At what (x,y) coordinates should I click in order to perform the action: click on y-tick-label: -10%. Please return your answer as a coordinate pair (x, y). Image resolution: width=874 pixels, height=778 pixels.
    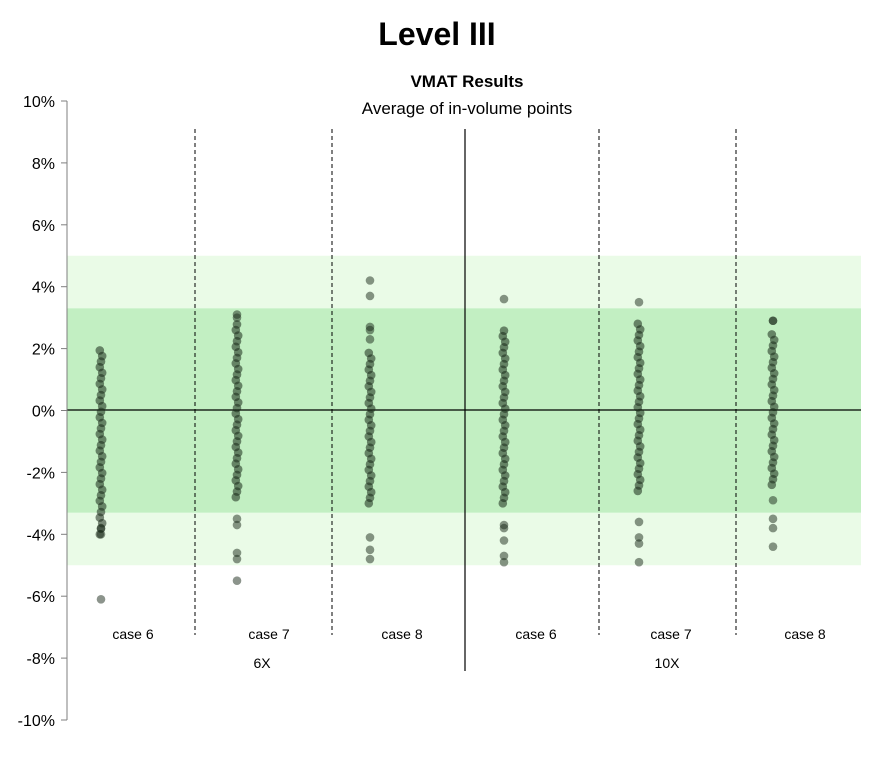
    Looking at the image, I should click on (36, 721).